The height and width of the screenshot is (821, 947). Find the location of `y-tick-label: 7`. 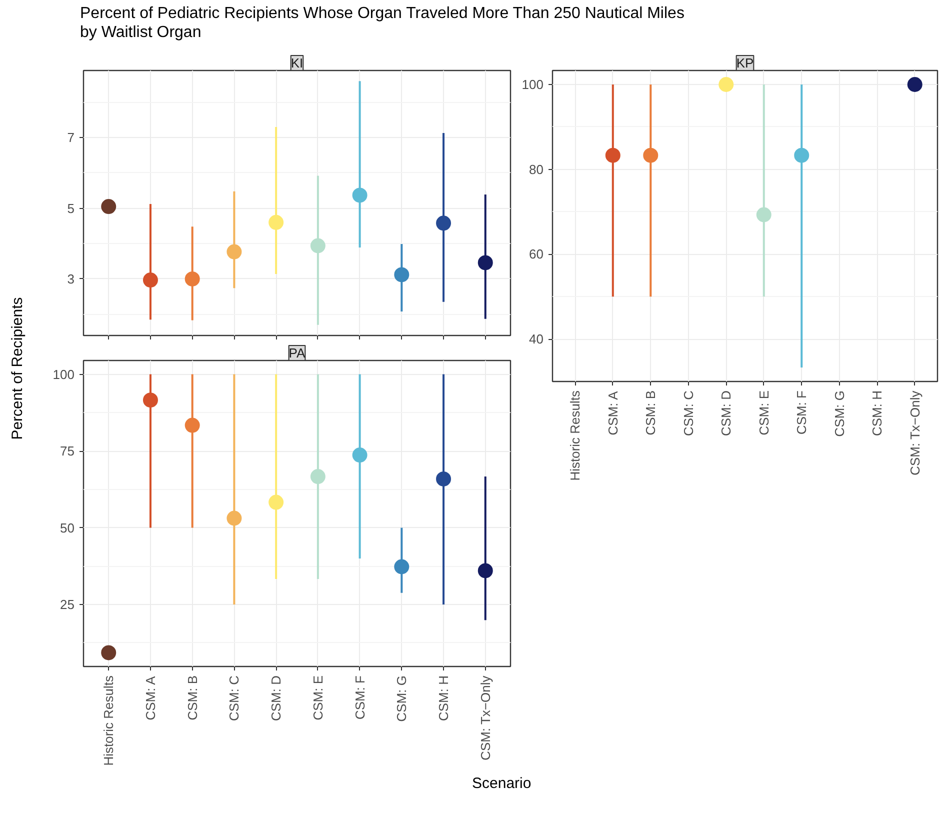

y-tick-label: 7 is located at coordinates (71, 138).